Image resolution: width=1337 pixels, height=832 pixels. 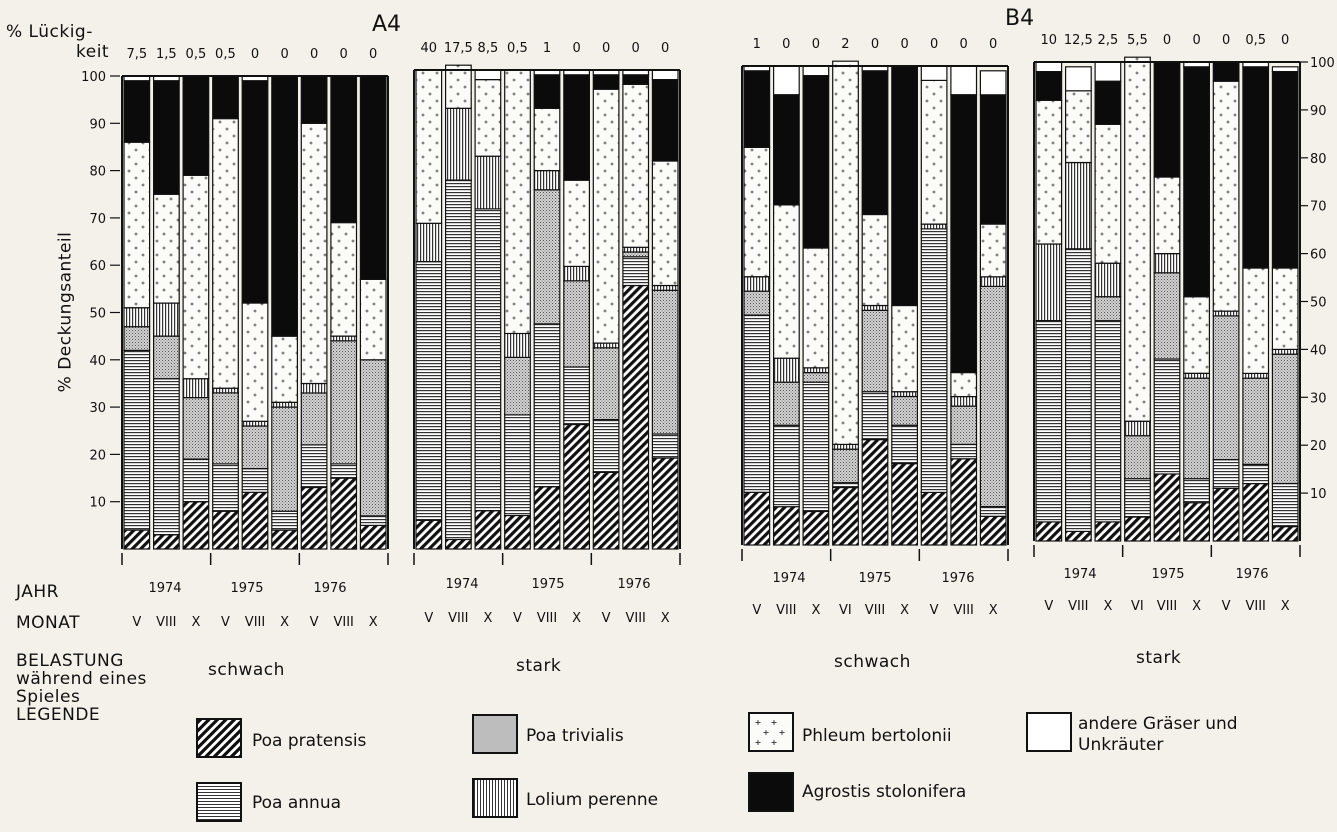 I want to click on legend-label-agrostis-stolonifera: Agrostis stolonifera, so click(x=884, y=792).